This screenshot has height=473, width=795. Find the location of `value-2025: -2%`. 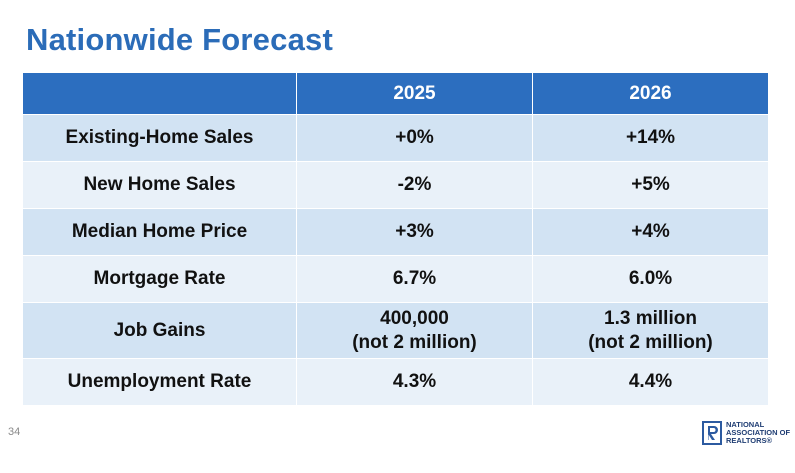

value-2025: -2% is located at coordinates (414, 185).